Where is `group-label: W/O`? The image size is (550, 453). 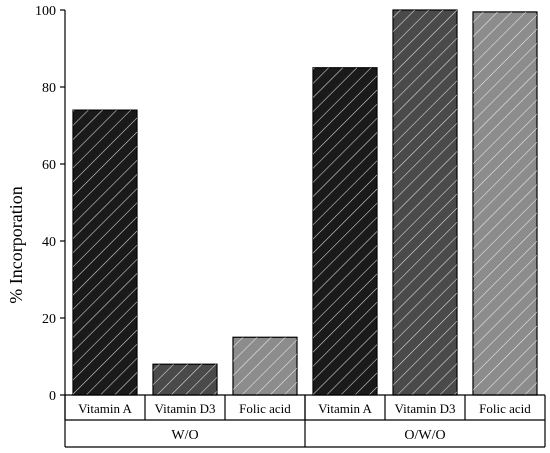
group-label: W/O is located at coordinates (184, 435).